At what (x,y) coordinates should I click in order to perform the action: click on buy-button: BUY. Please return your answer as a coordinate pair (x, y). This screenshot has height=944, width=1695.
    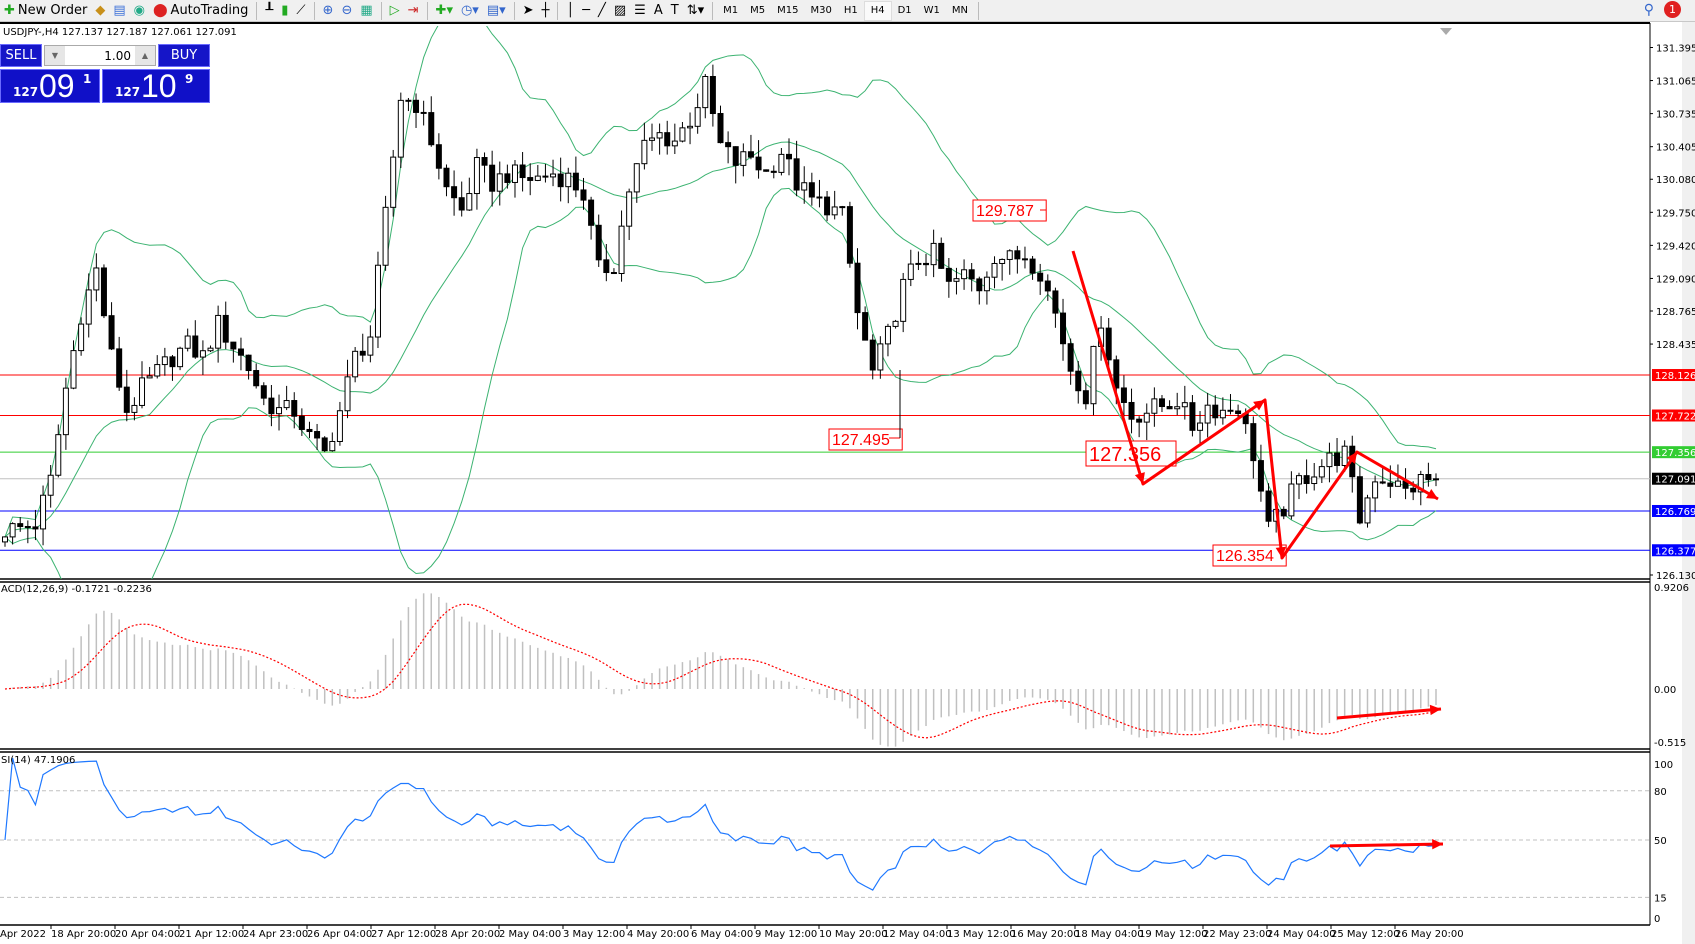
    Looking at the image, I should click on (184, 55).